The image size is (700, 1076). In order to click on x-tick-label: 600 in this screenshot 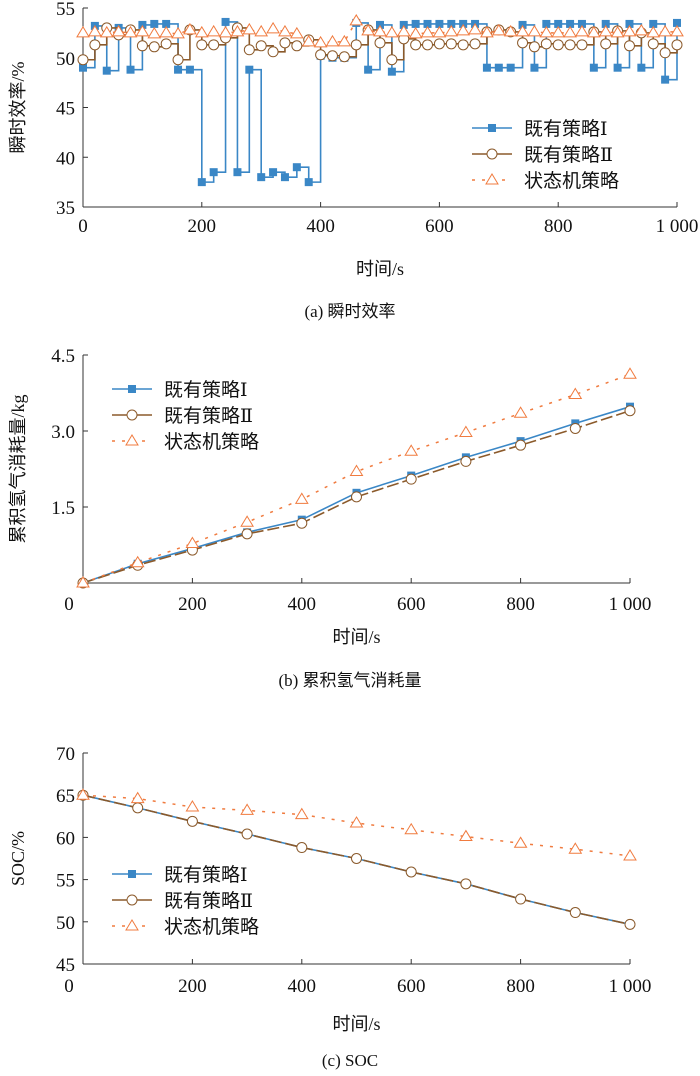, I will do `click(411, 986)`.